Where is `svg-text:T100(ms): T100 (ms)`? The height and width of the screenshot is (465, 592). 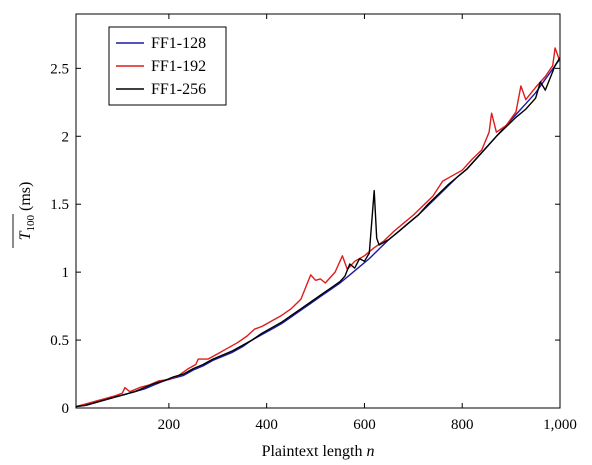
svg-text:T100(ms): T100 (ms) is located at coordinates (27, 211).